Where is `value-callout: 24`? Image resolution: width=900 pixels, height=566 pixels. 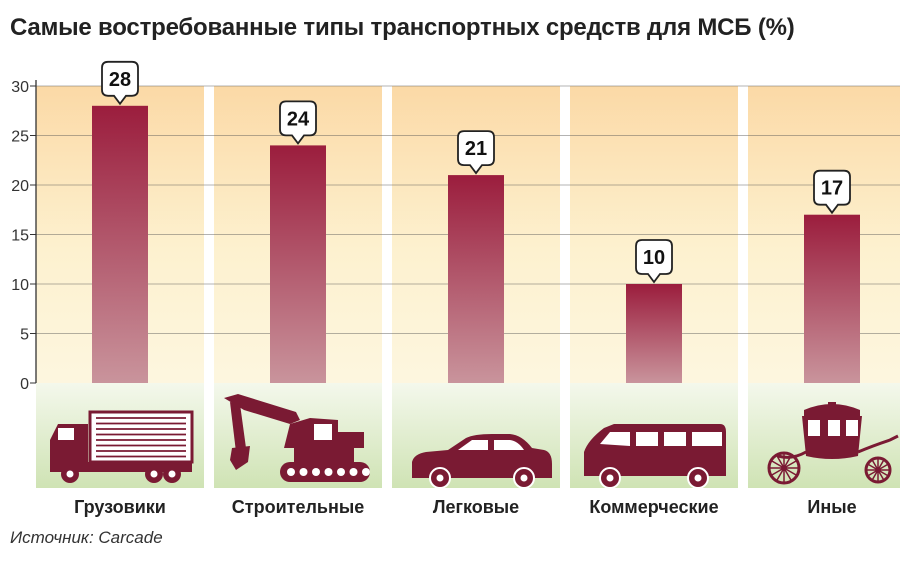 value-callout: 24 is located at coordinates (298, 122).